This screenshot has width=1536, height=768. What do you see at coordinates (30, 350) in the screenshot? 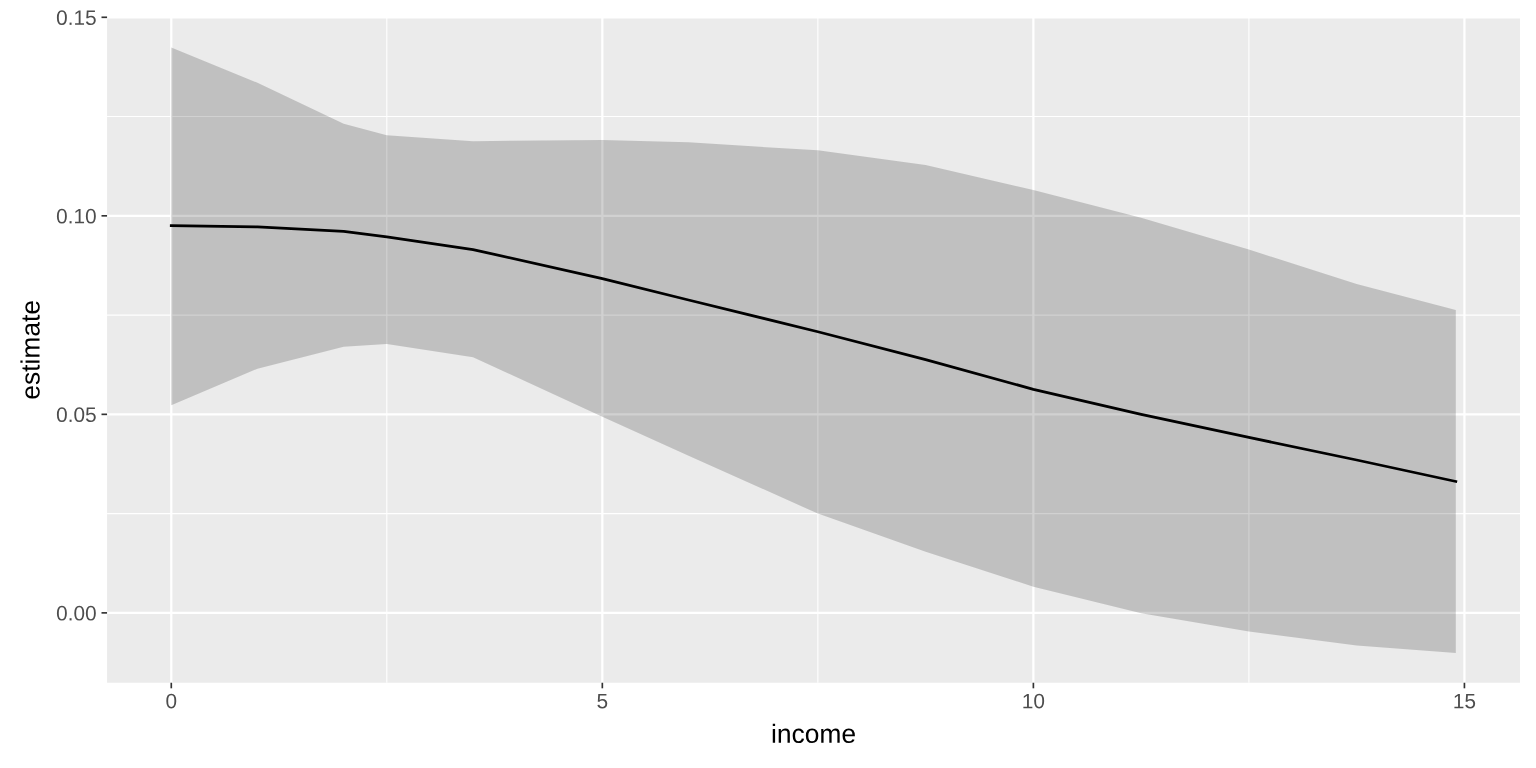
I see `y-axis-title: estimate` at bounding box center [30, 350].